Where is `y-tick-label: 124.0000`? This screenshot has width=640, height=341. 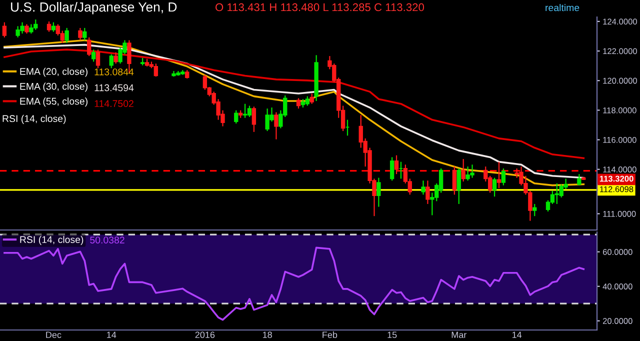
y-tick-label: 124.0000 is located at coordinates (620, 21).